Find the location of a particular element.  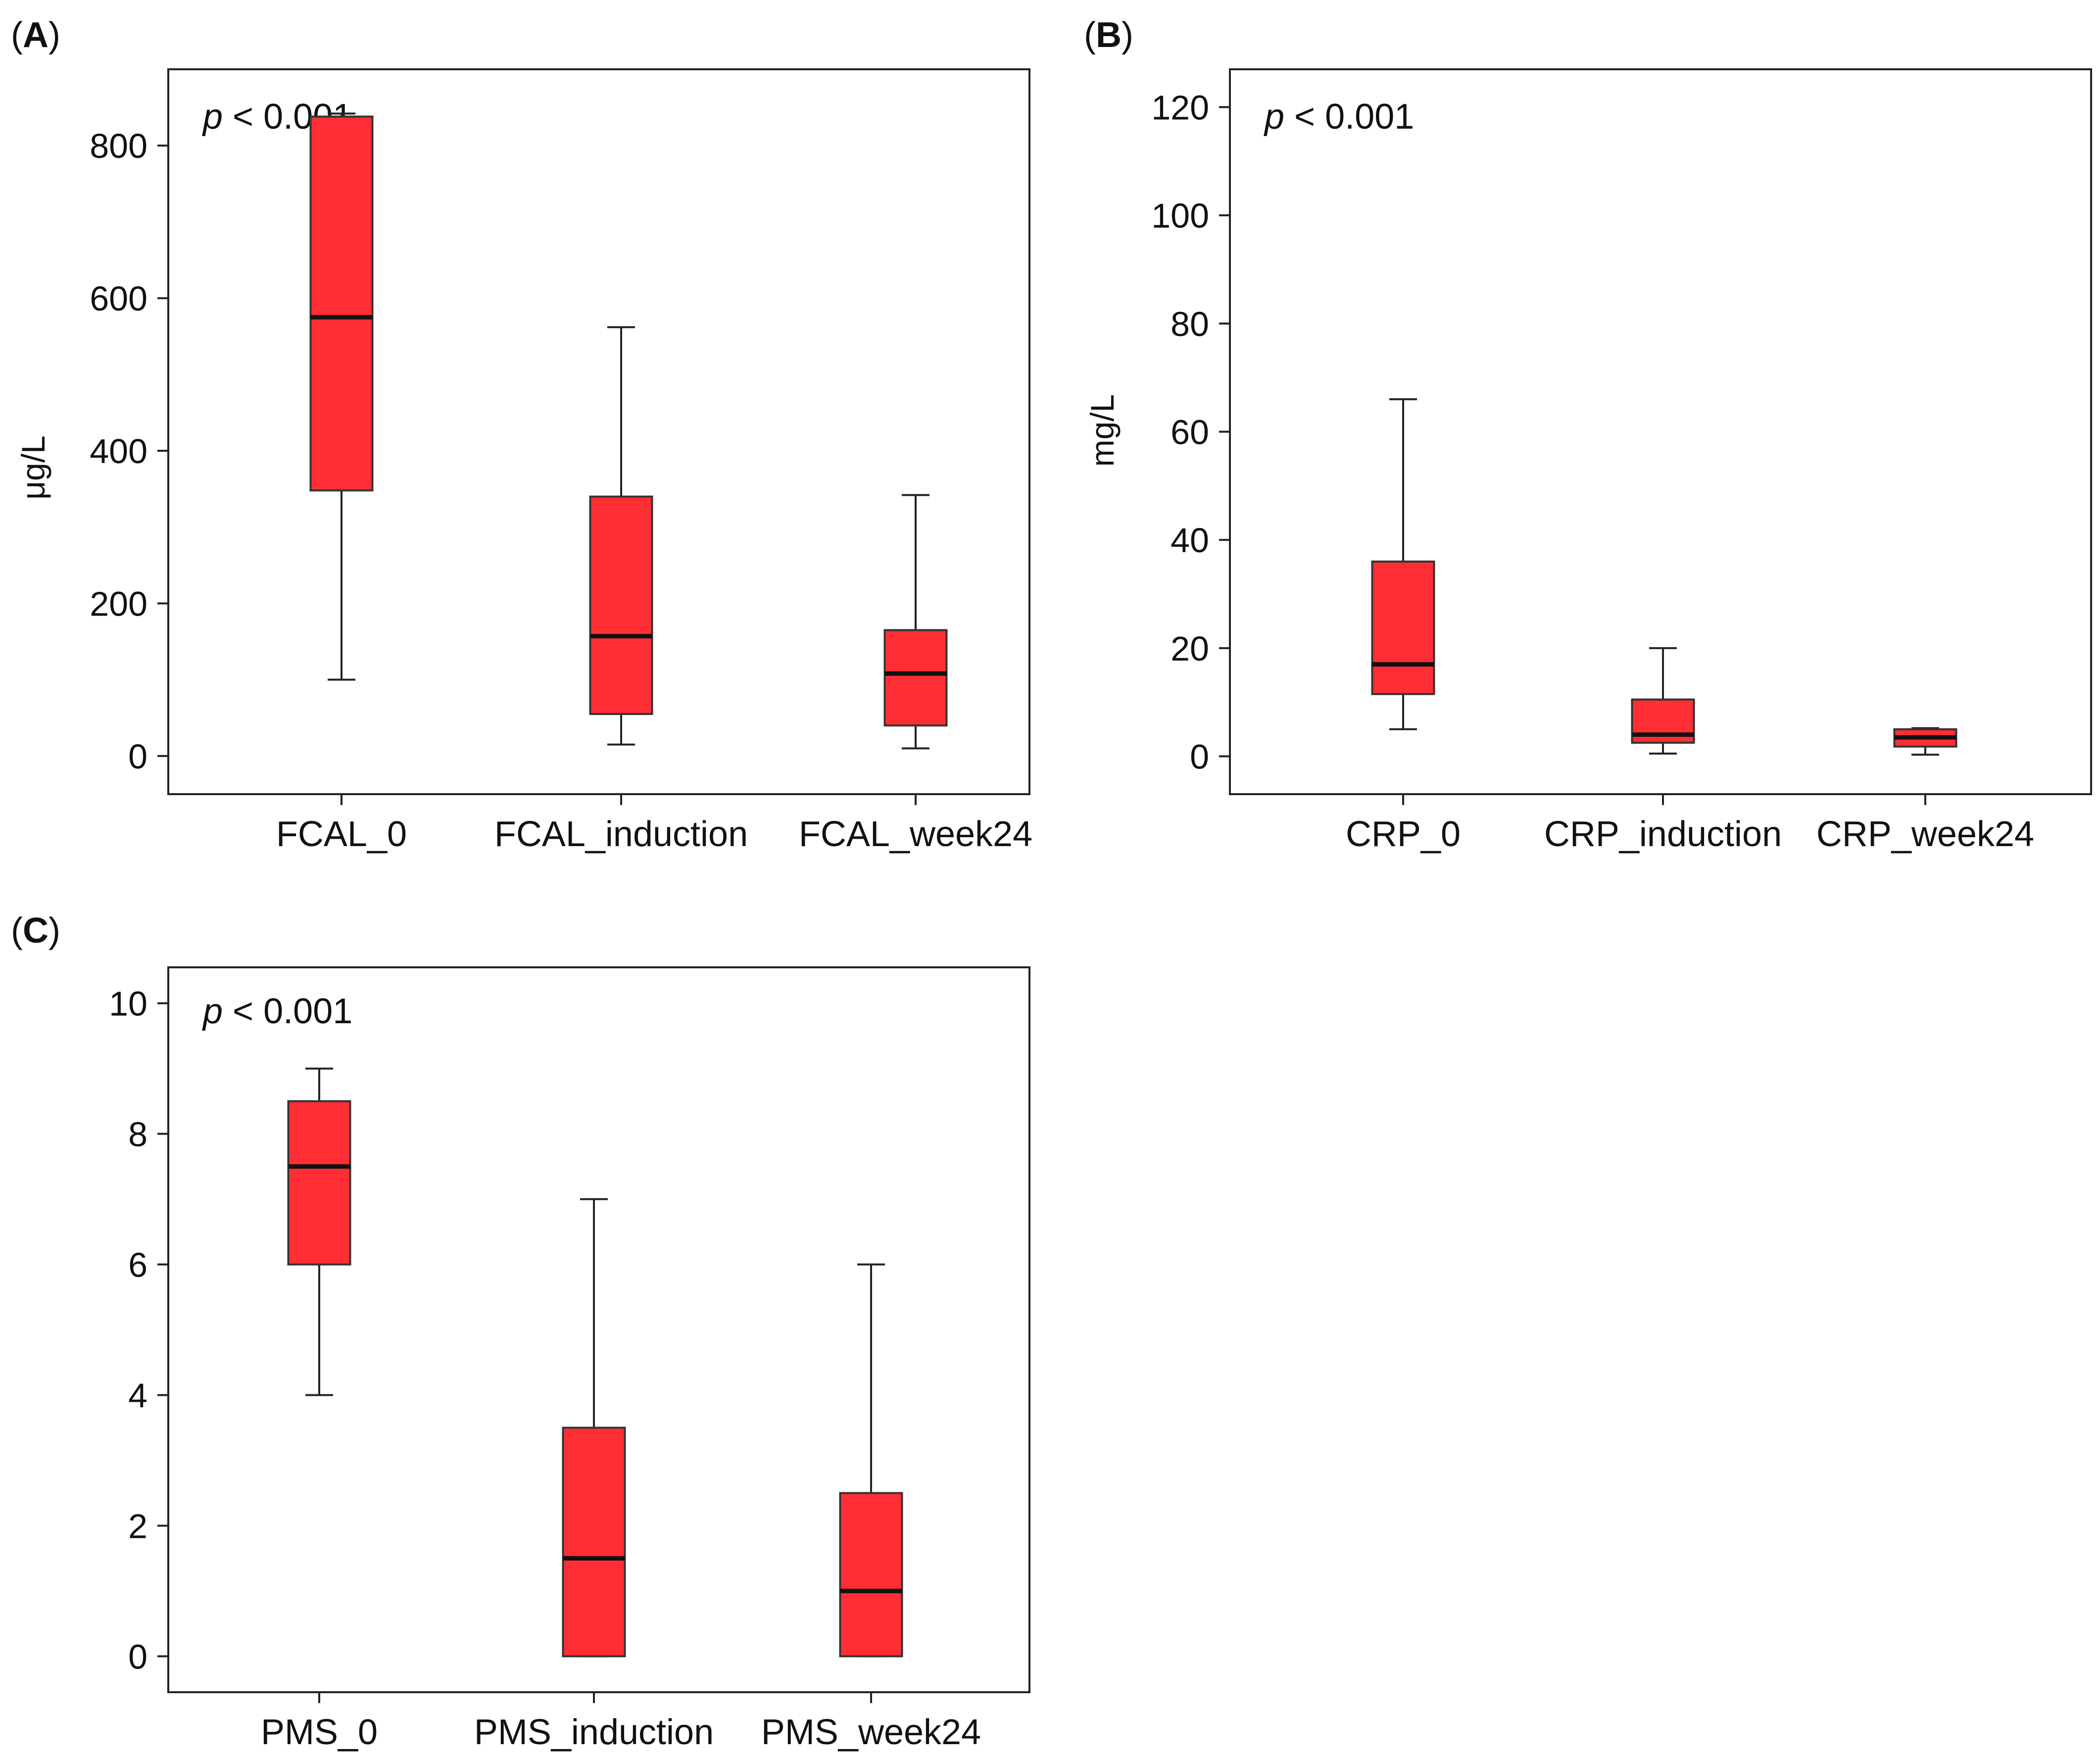

panel-c-ytick-label-2: 4 is located at coordinates (137, 1395).